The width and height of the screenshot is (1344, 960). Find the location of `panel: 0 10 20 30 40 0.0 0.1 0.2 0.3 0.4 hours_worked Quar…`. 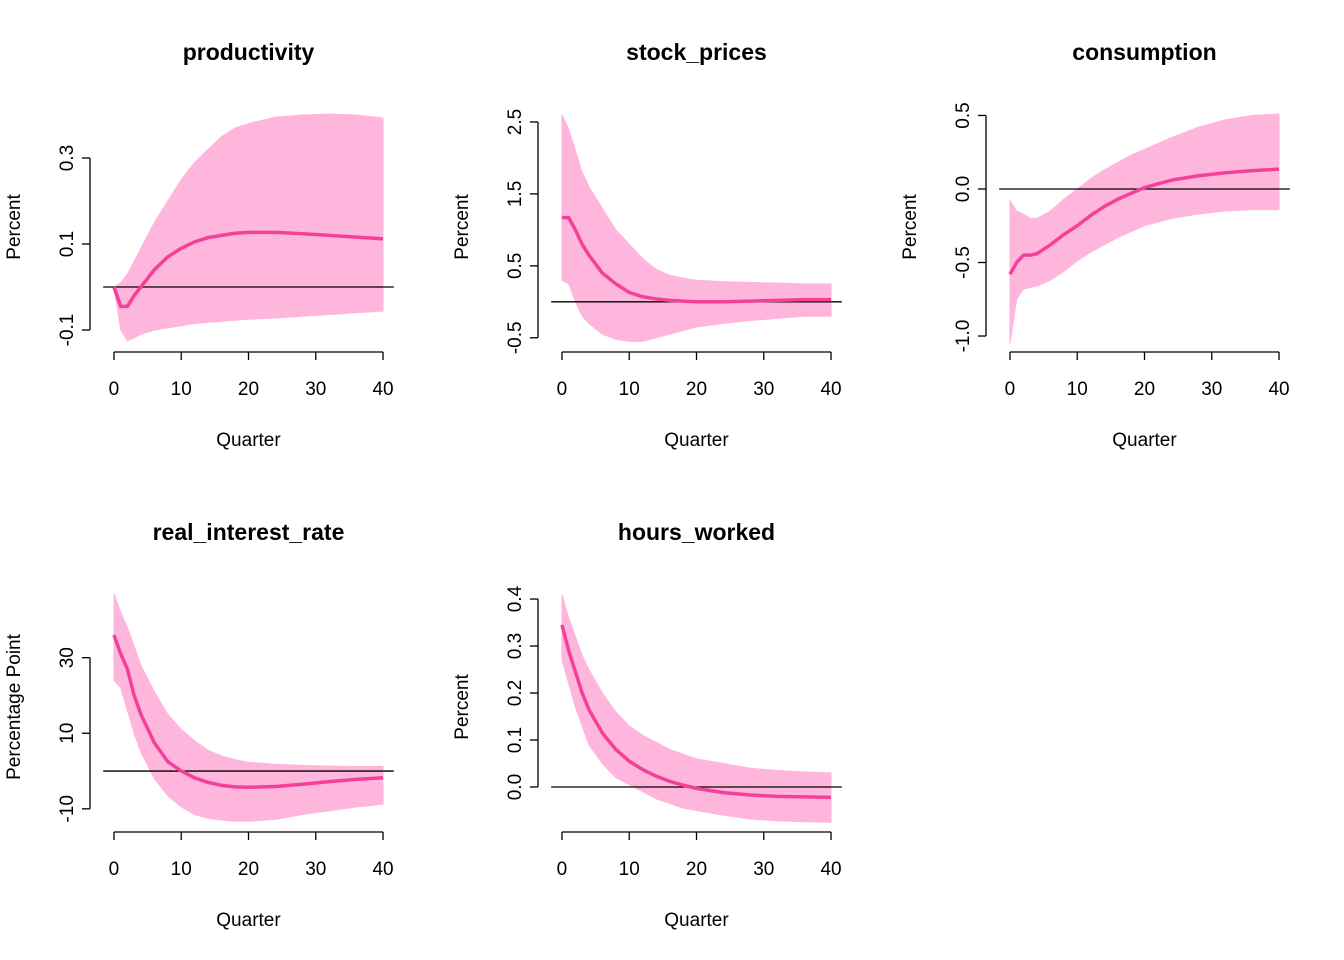

panel: 0 10 20 30 40 0.0 0.1 0.2 0.3 0.4 hours_worked Quar… is located at coordinates (647, 725).